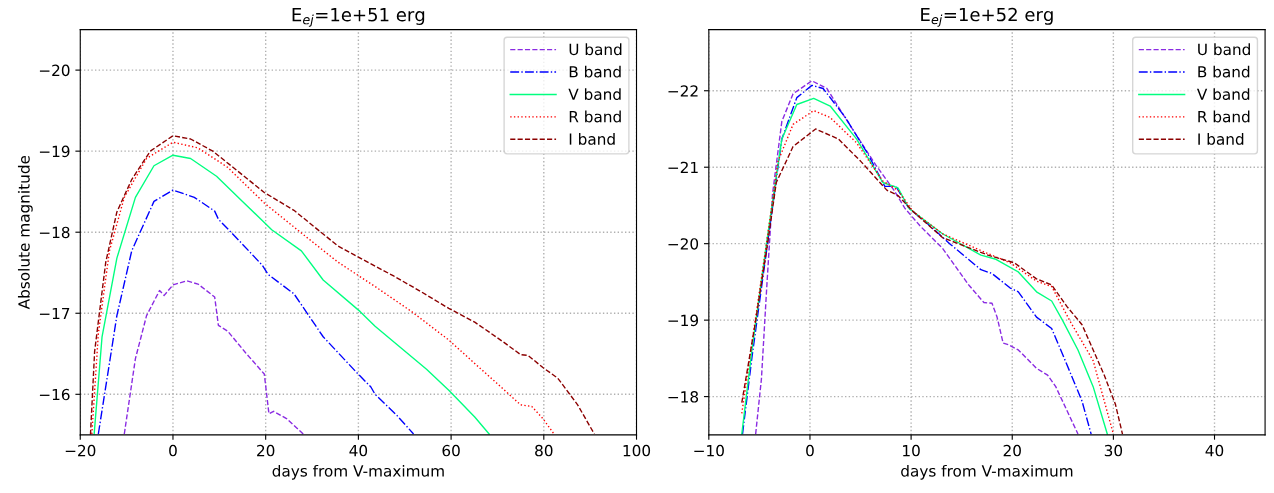 The width and height of the screenshot is (1274, 493). Describe the element at coordinates (54, 313) in the screenshot. I see `y-tick-label: −17` at that location.